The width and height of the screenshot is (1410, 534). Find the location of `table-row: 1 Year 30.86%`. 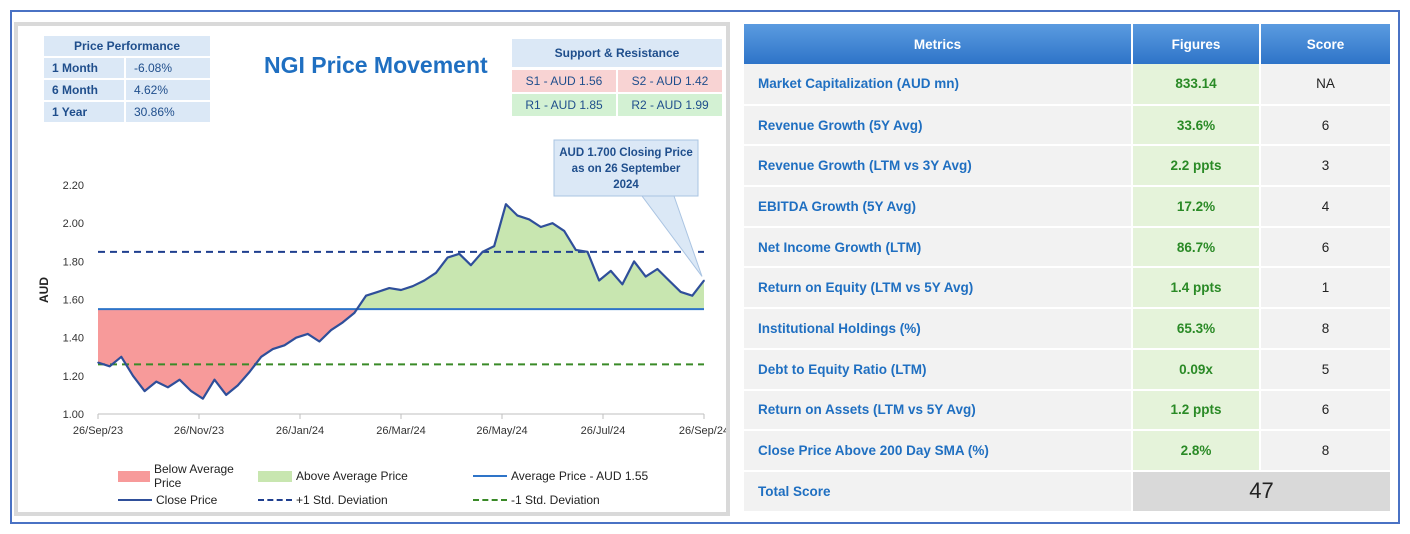

table-row: 1 Year 30.86% is located at coordinates (127, 112).